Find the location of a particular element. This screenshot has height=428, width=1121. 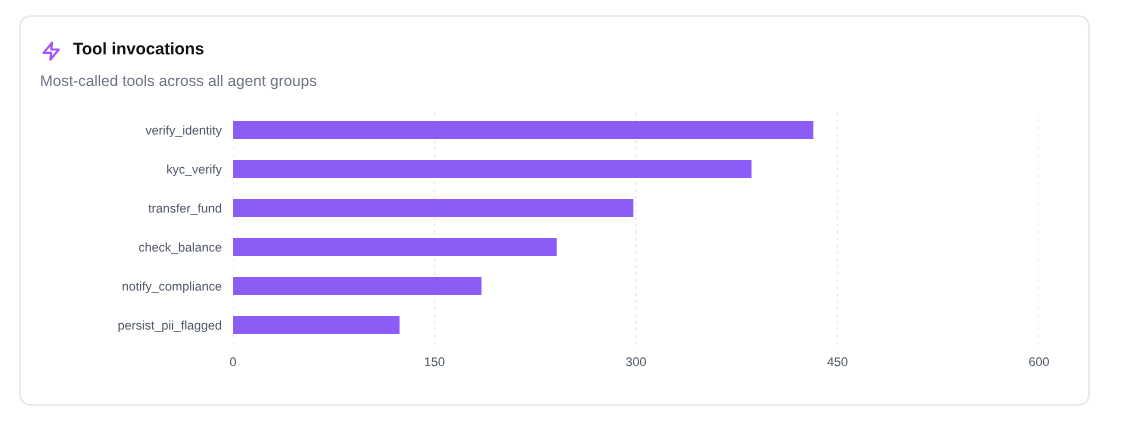

y-tick-label: check_balance is located at coordinates (180, 248).